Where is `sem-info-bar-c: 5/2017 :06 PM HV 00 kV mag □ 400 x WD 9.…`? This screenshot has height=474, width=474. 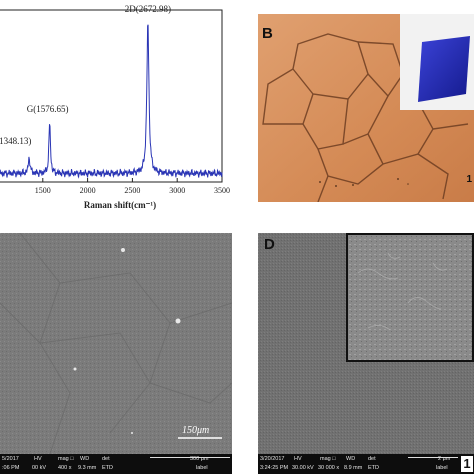
sem-info-bar-c: 5/2017 :06 PM HV 00 kV mag □ 400 x WD 9.… is located at coordinates (116, 464).